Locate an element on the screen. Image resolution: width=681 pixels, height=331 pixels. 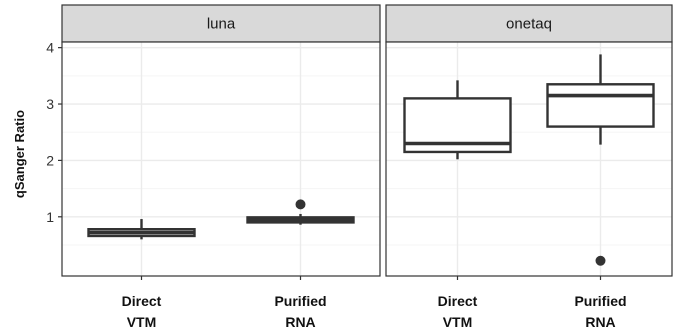
y-tick-label: 1 is located at coordinates (50, 217).